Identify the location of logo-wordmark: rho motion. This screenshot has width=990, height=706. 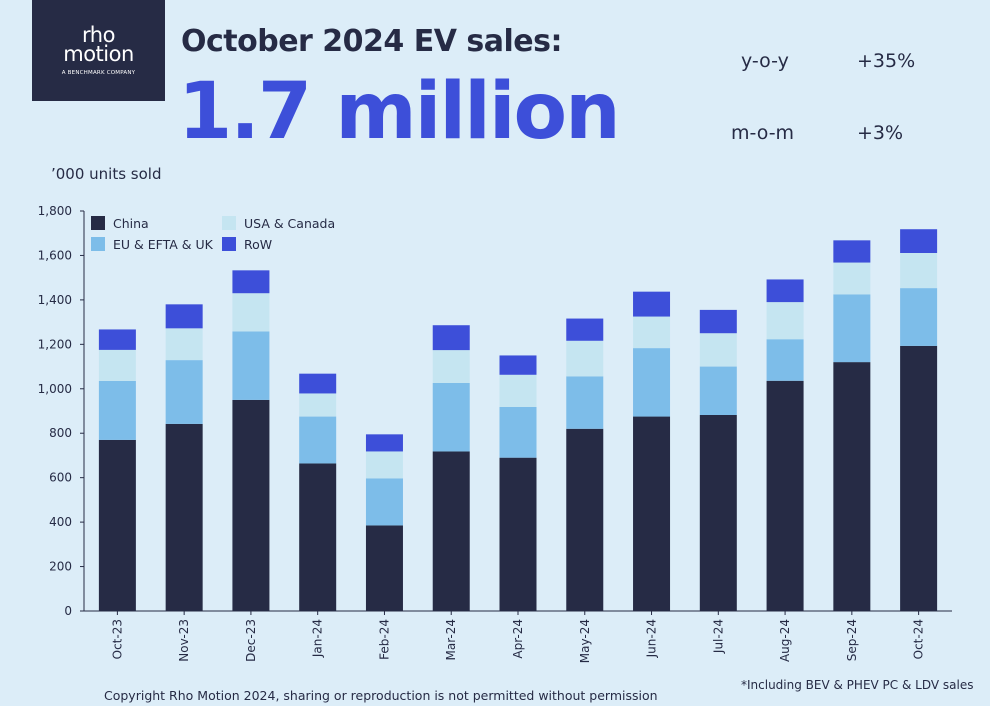
(98, 44).